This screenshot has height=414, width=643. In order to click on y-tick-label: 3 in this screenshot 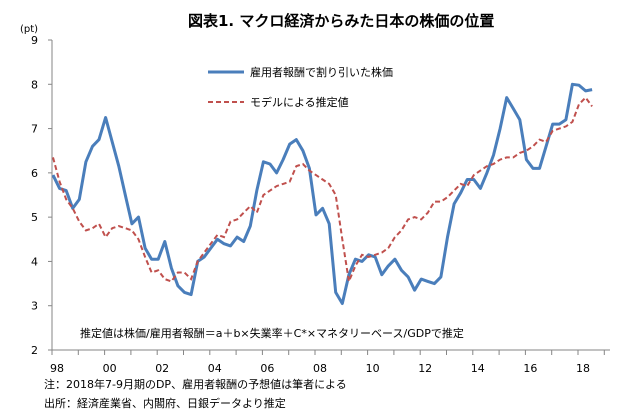, I will do `click(34, 306)`.